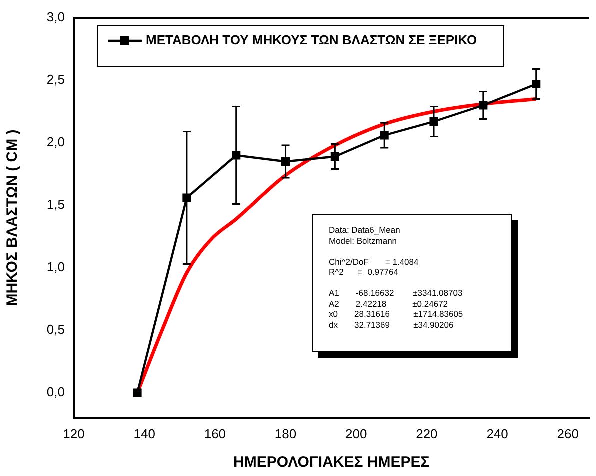 The width and height of the screenshot is (596, 476). Describe the element at coordinates (392, 325) in the screenshot. I see `annotation: dx 32.71369 ±34.90206` at that location.